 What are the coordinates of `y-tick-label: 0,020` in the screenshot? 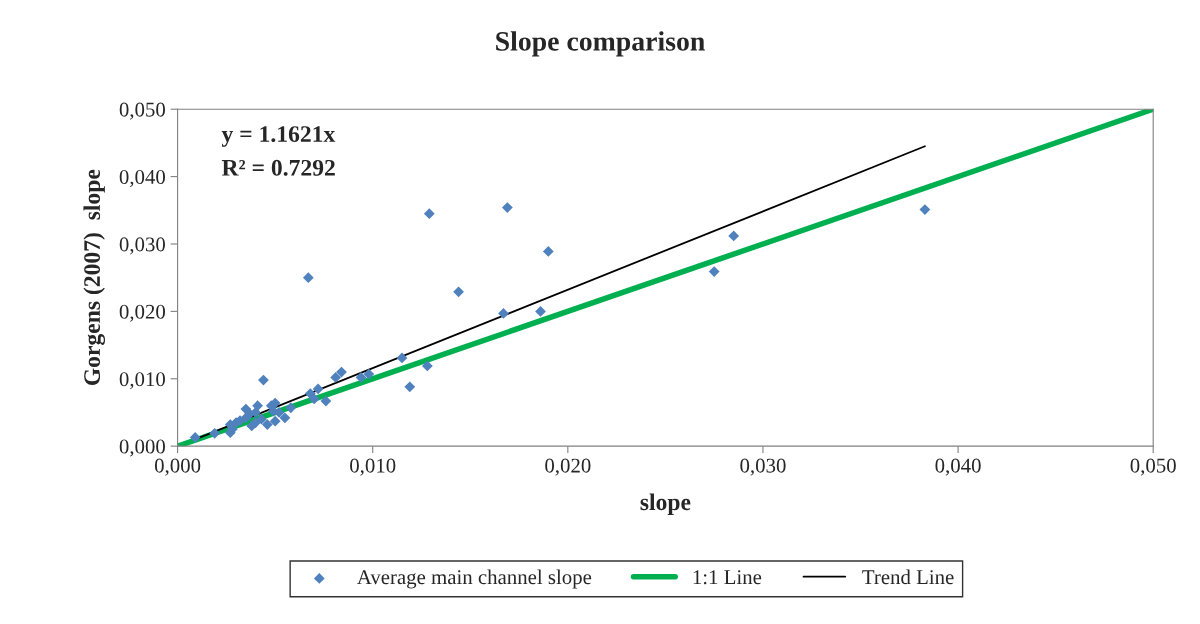 It's located at (142, 313).